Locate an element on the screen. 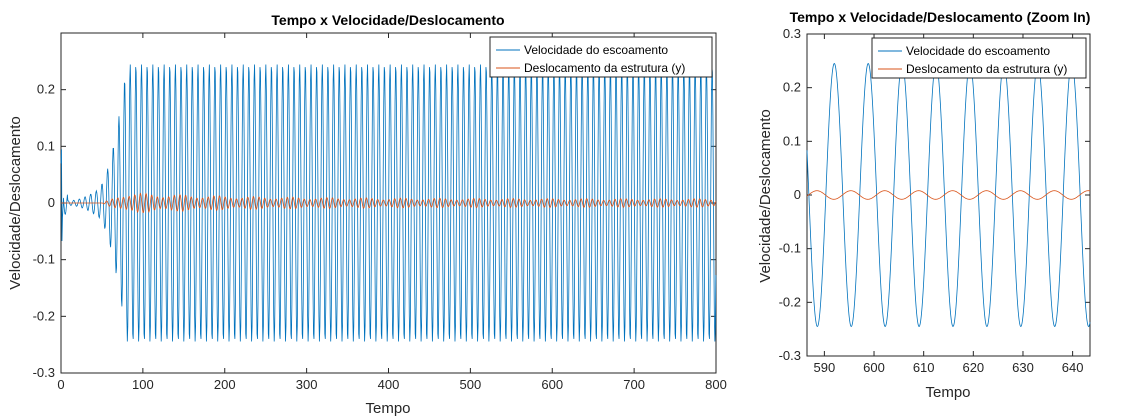 This screenshot has height=418, width=1124. chart2-xlabel: Tempo is located at coordinates (947, 392).